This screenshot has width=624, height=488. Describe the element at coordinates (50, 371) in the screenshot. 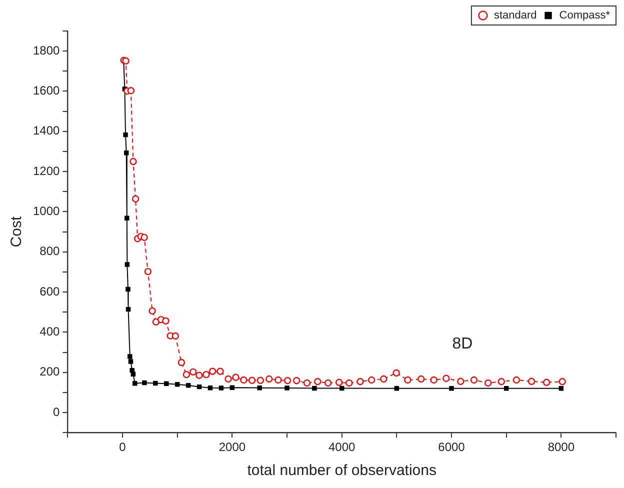

I see `y-tick-label: 200` at that location.